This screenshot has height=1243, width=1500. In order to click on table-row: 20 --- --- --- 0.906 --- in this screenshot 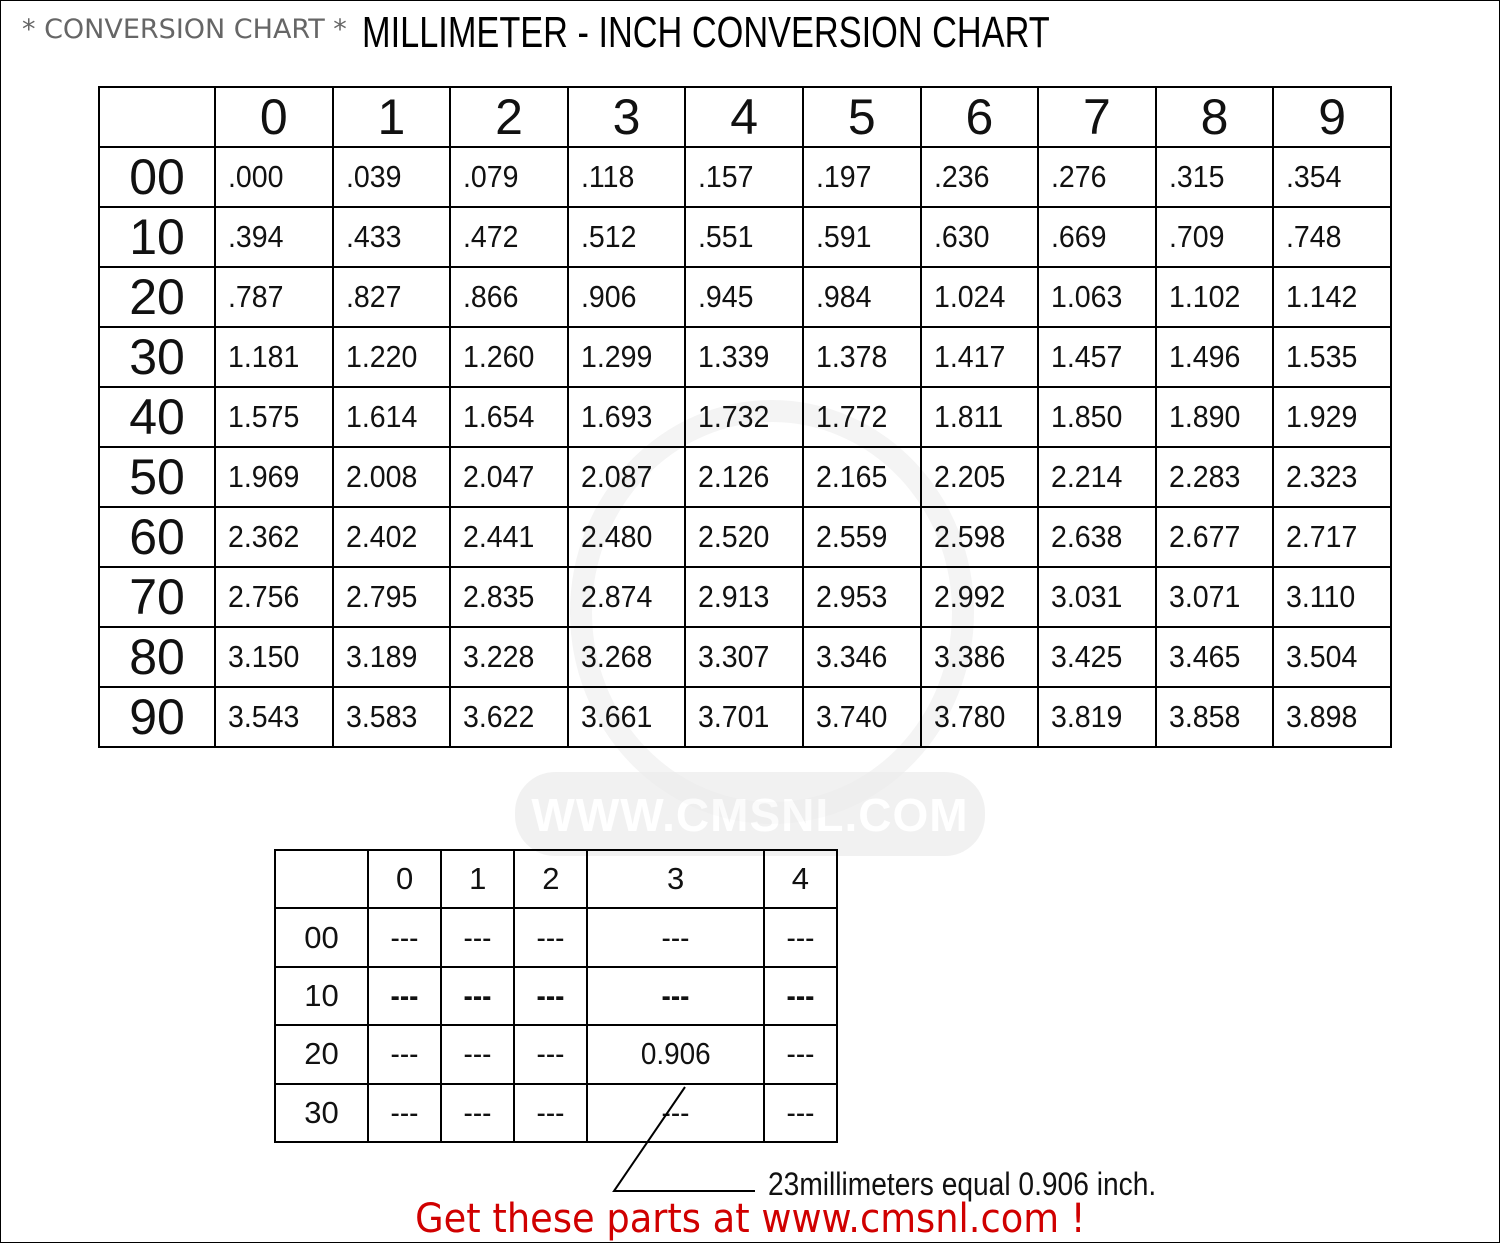, I will do `click(556, 1054)`.